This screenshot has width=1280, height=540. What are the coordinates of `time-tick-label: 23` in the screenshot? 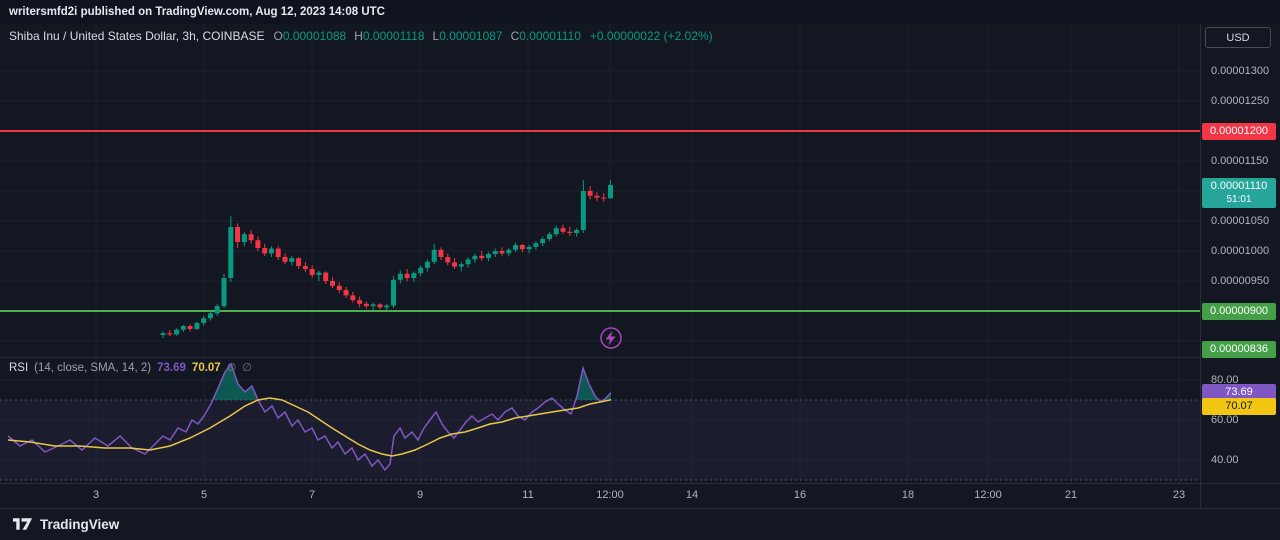 It's located at (1179, 495).